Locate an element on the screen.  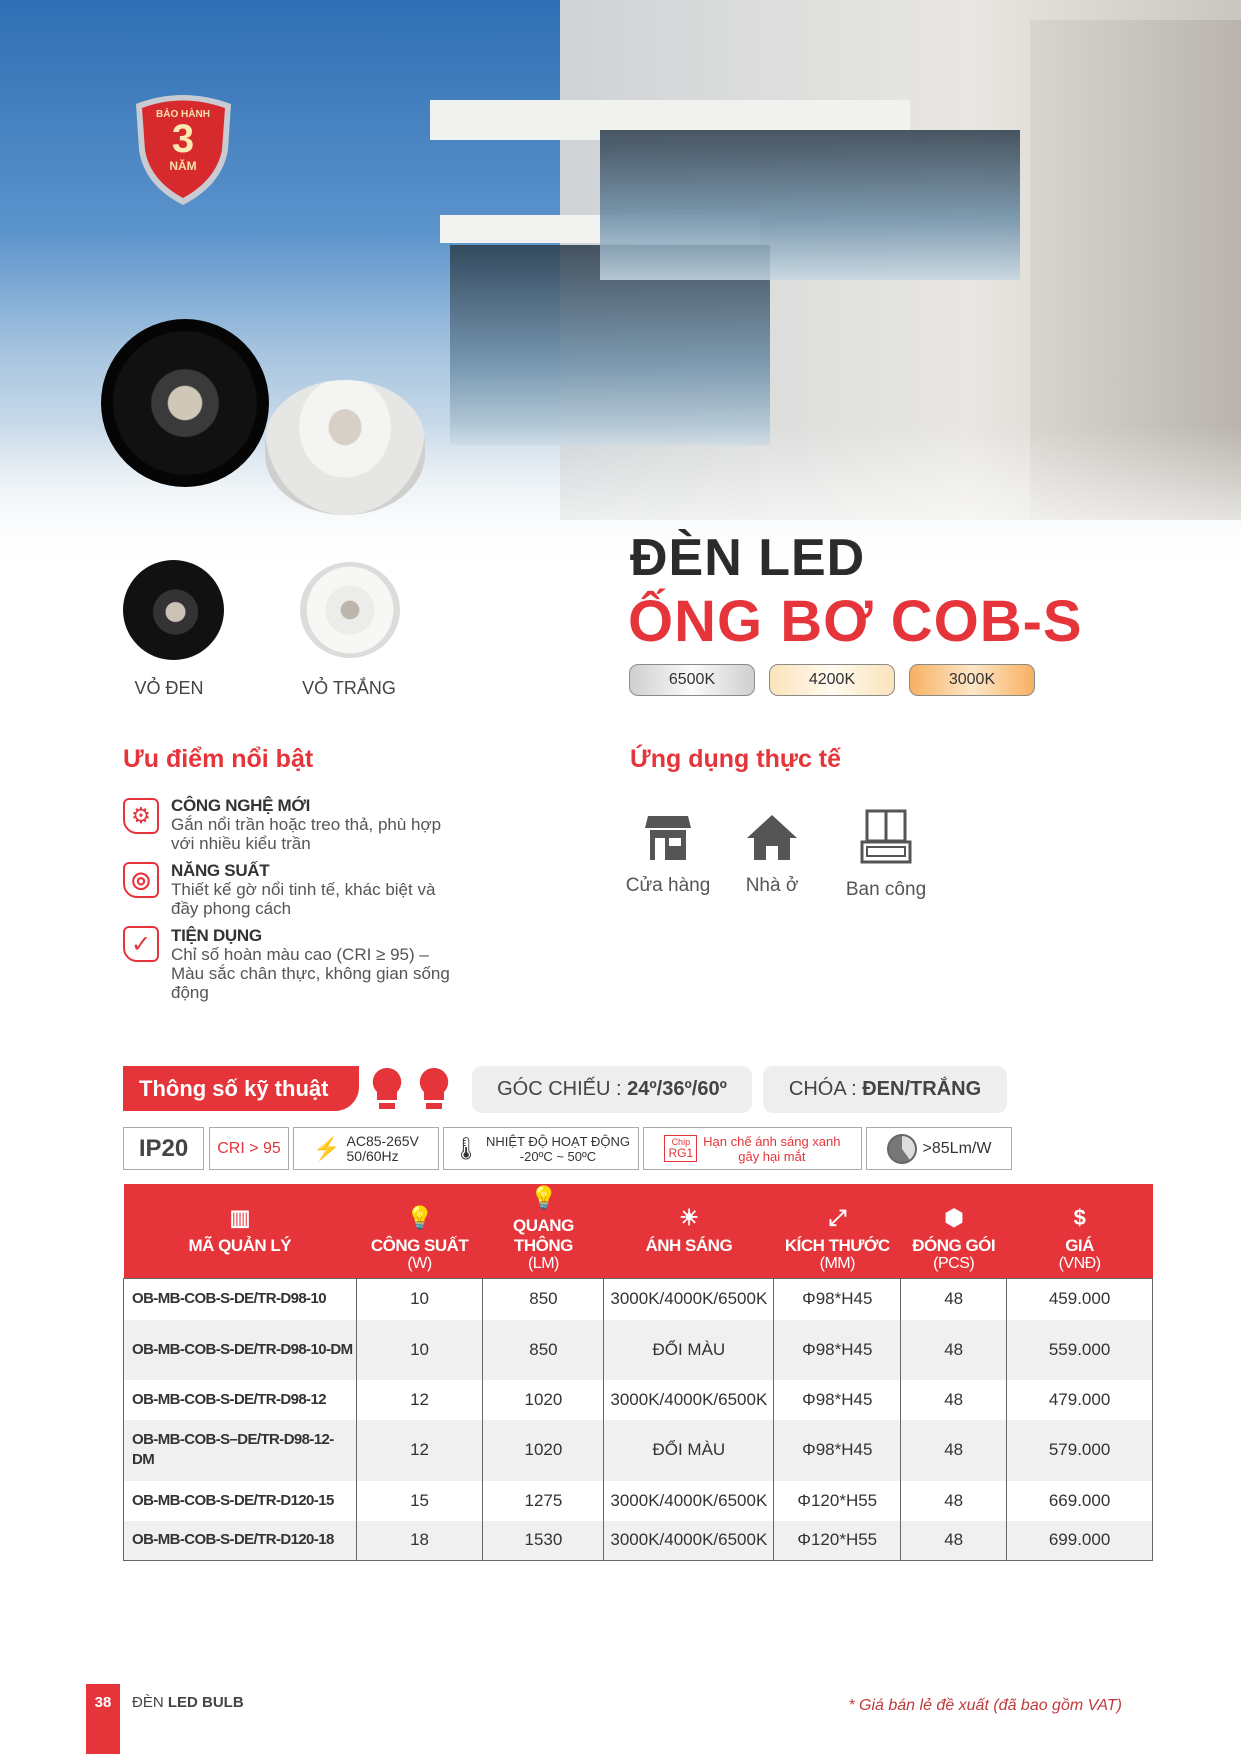
svg-text: 3 is located at coordinates (183, 139).